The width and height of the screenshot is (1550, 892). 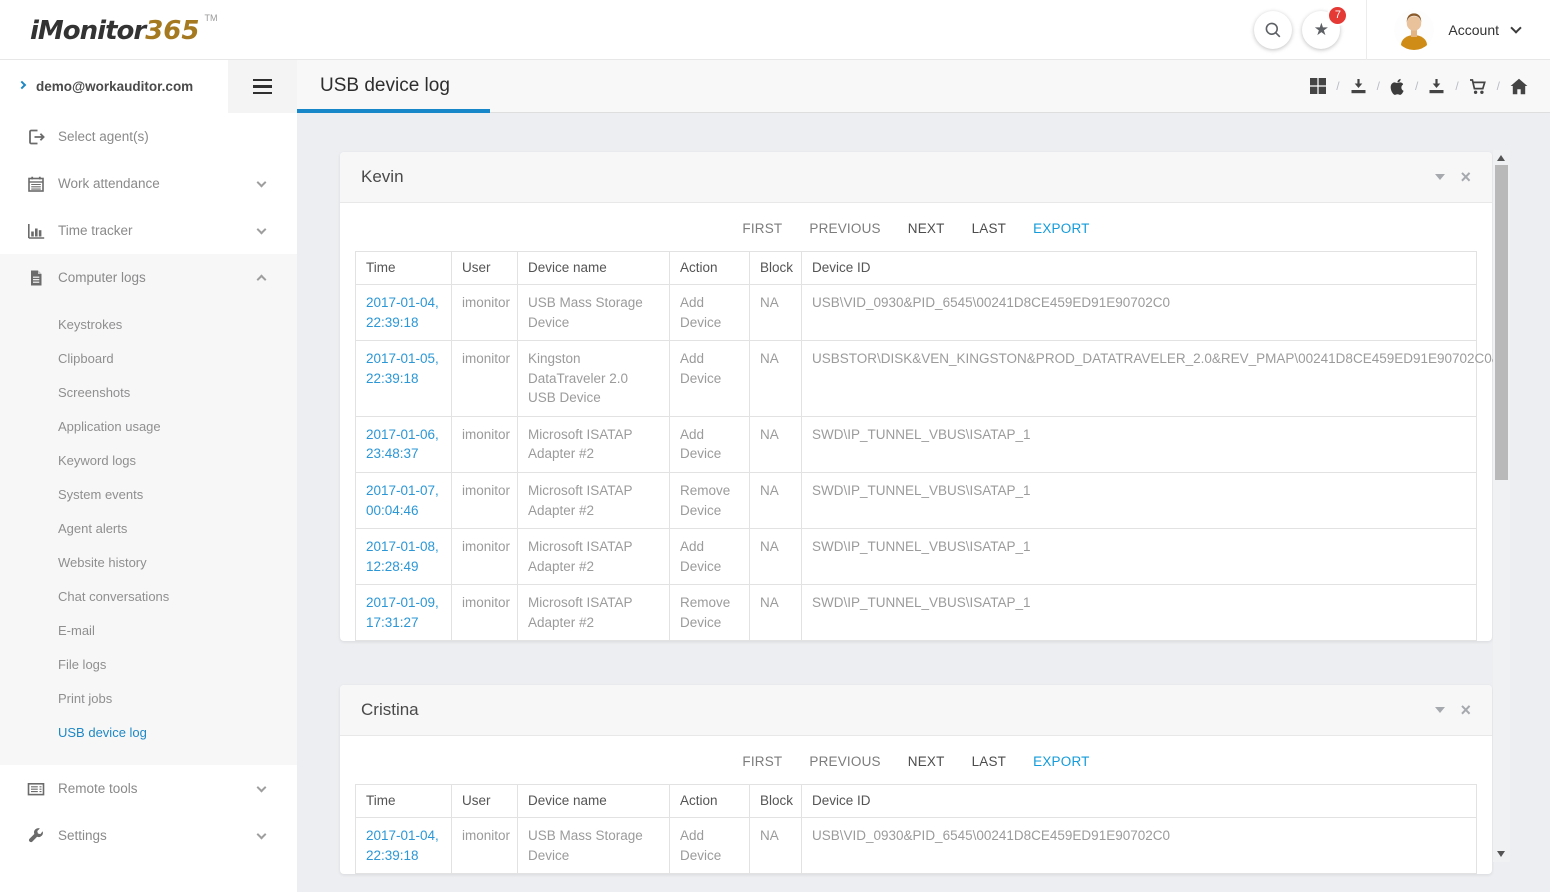 What do you see at coordinates (402, 500) in the screenshot?
I see `time-link: 2017-01-07, 00:04:46` at bounding box center [402, 500].